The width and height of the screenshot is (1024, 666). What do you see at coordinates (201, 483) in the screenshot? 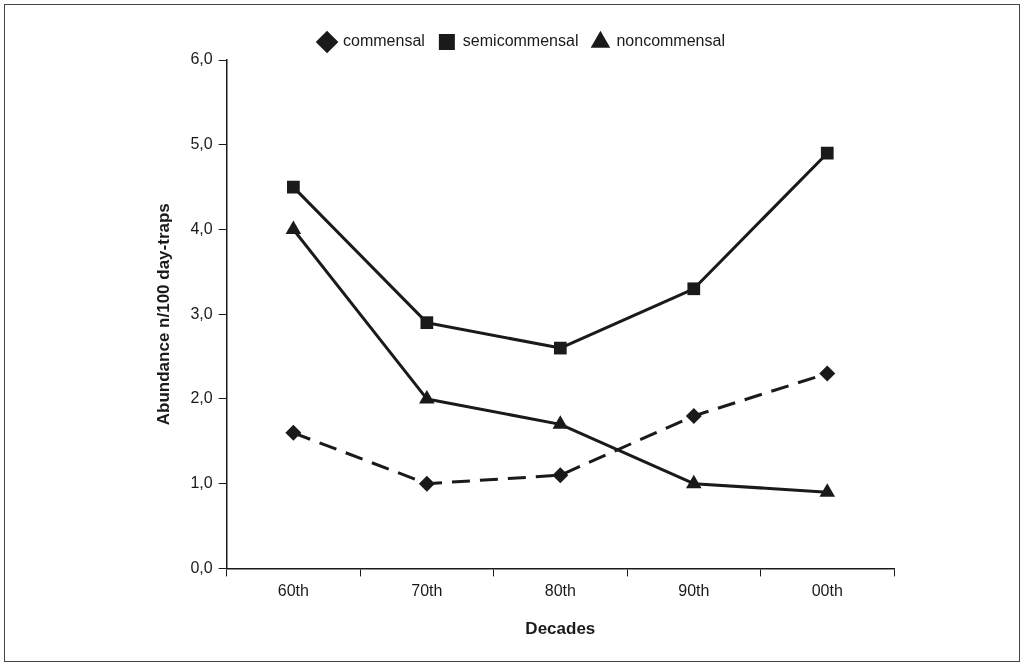
I see `y-tick-label: 1,0` at bounding box center [201, 483].